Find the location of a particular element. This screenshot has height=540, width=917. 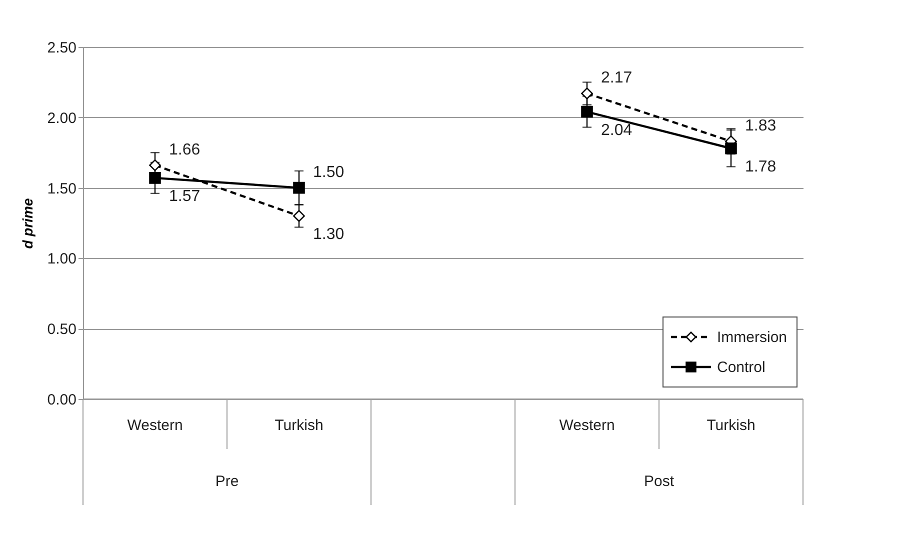

data-label: 1.83 is located at coordinates (760, 125).